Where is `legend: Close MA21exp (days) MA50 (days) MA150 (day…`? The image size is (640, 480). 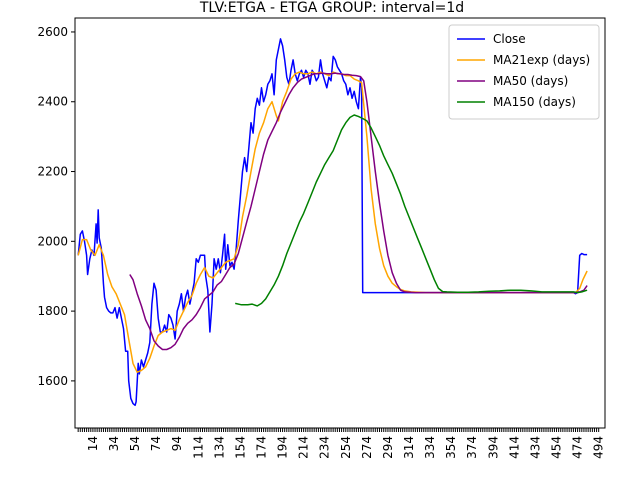 legend: Close MA21exp (days) MA50 (days) MA150 (day… is located at coordinates (524, 72).